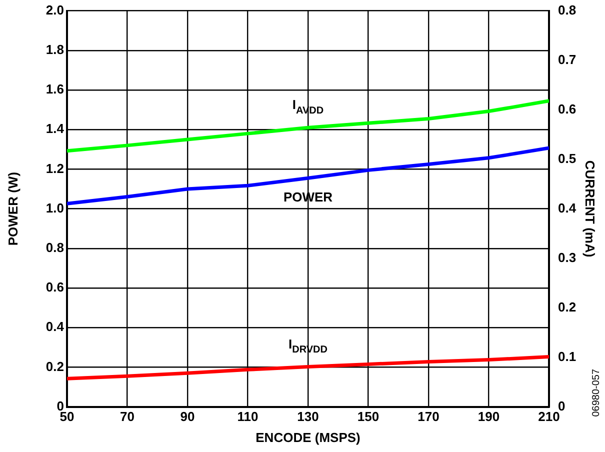 The width and height of the screenshot is (605, 452). I want to click on y2-tick-label: 0.4, so click(567, 208).